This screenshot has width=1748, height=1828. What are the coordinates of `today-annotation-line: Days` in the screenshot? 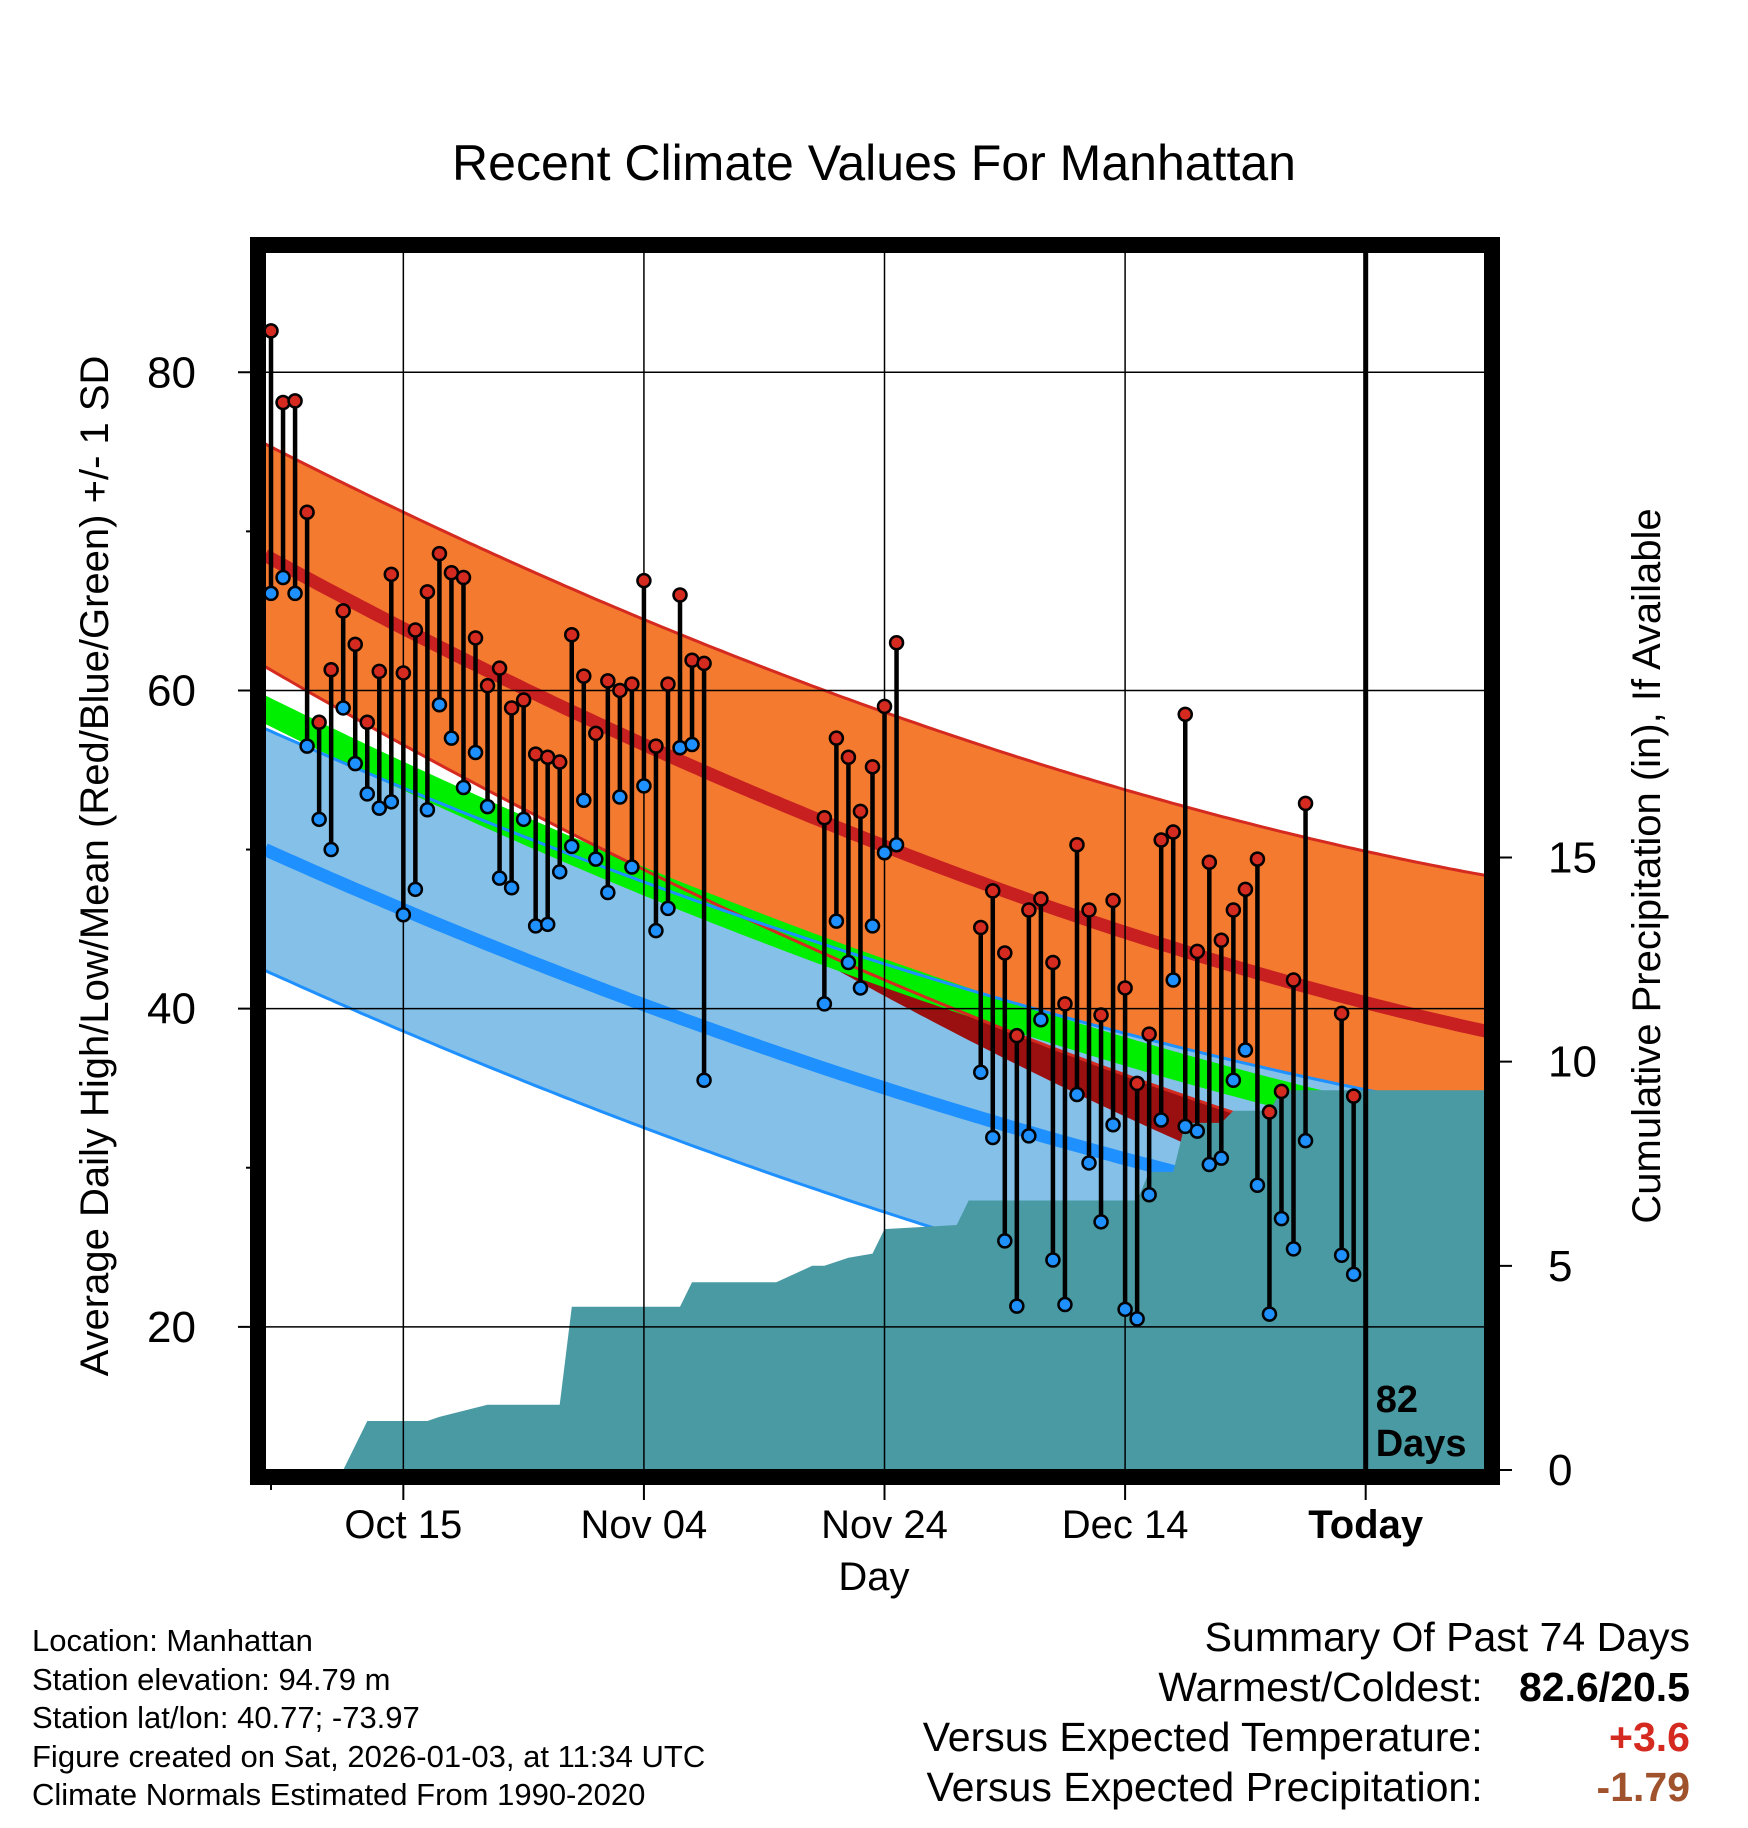 It's located at (1421, 1444).